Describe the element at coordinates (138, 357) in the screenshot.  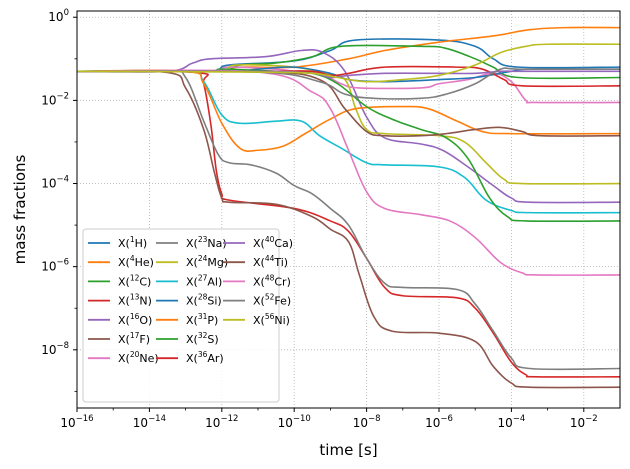
I see `legend-entry: X(20Ne)` at that location.